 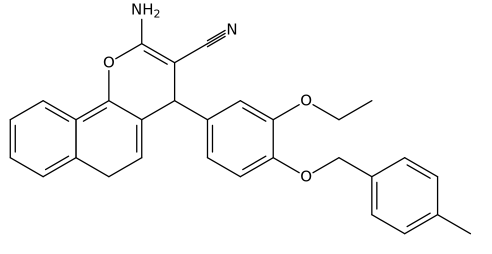 I want to click on atom-label: NH2, so click(x=146, y=10).